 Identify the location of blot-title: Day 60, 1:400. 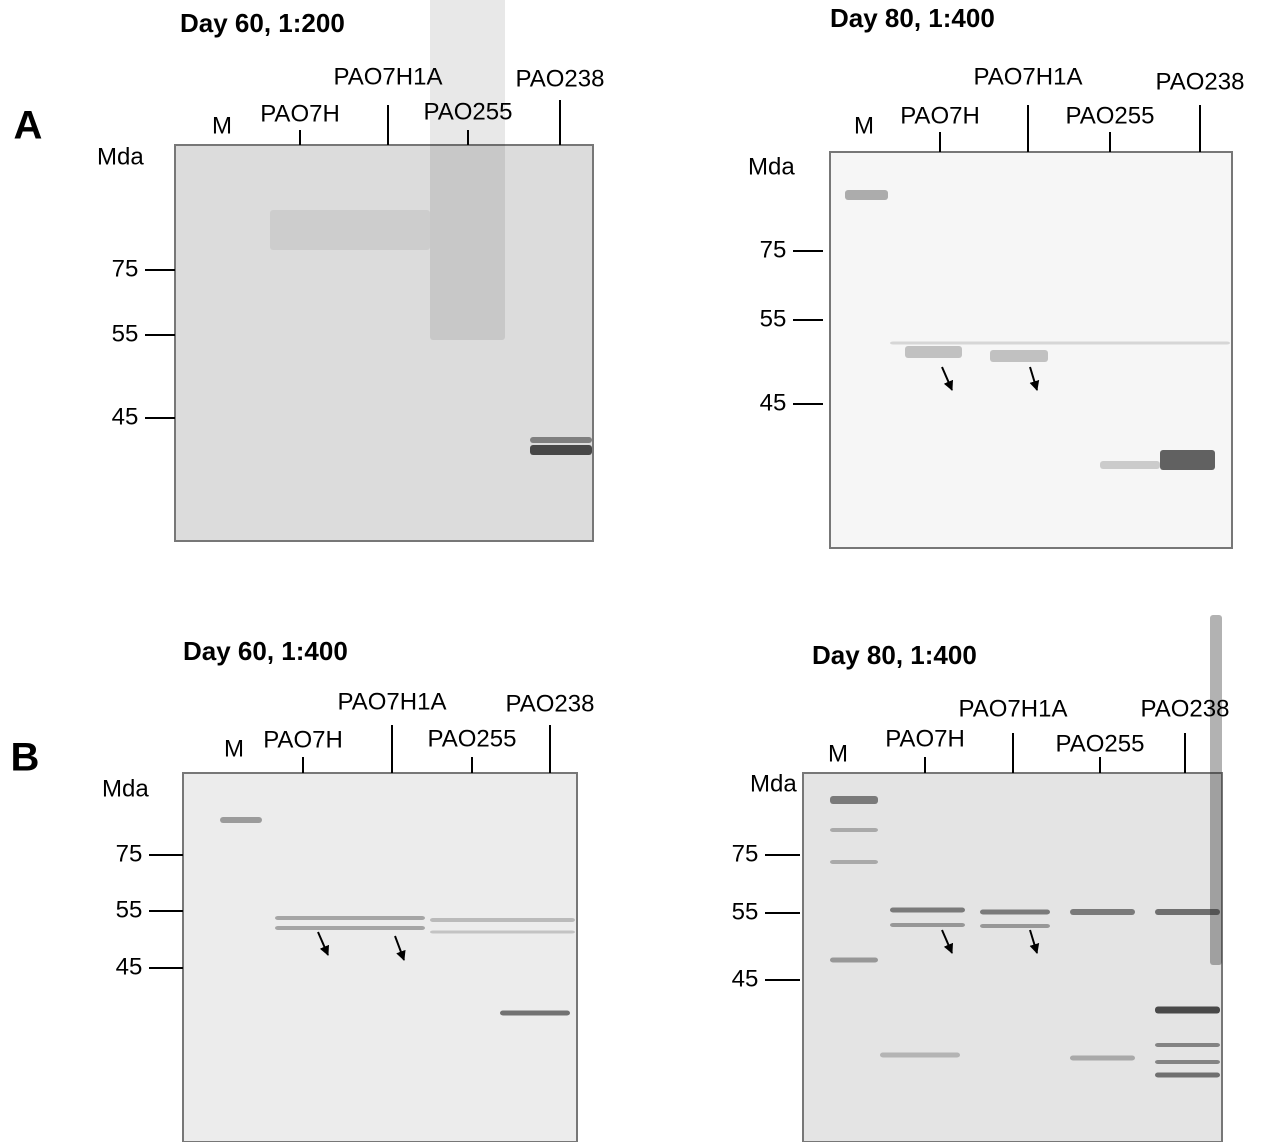
(265, 651).